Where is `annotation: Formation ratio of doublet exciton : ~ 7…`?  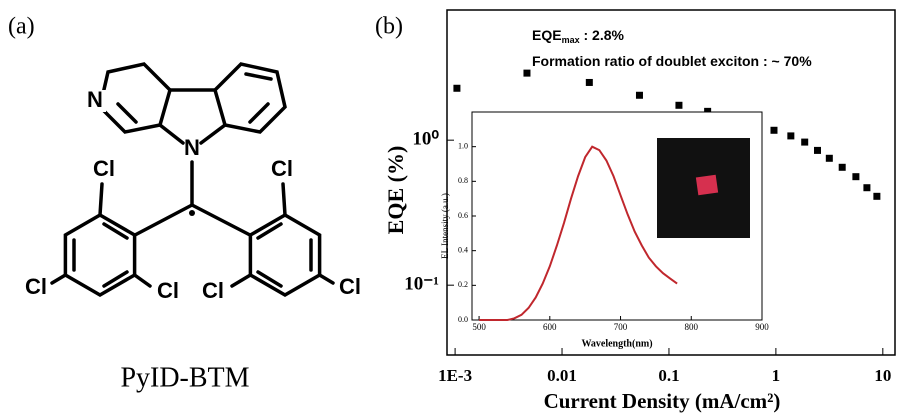 annotation: Formation ratio of doublet exciton : ~ 7… is located at coordinates (672, 61).